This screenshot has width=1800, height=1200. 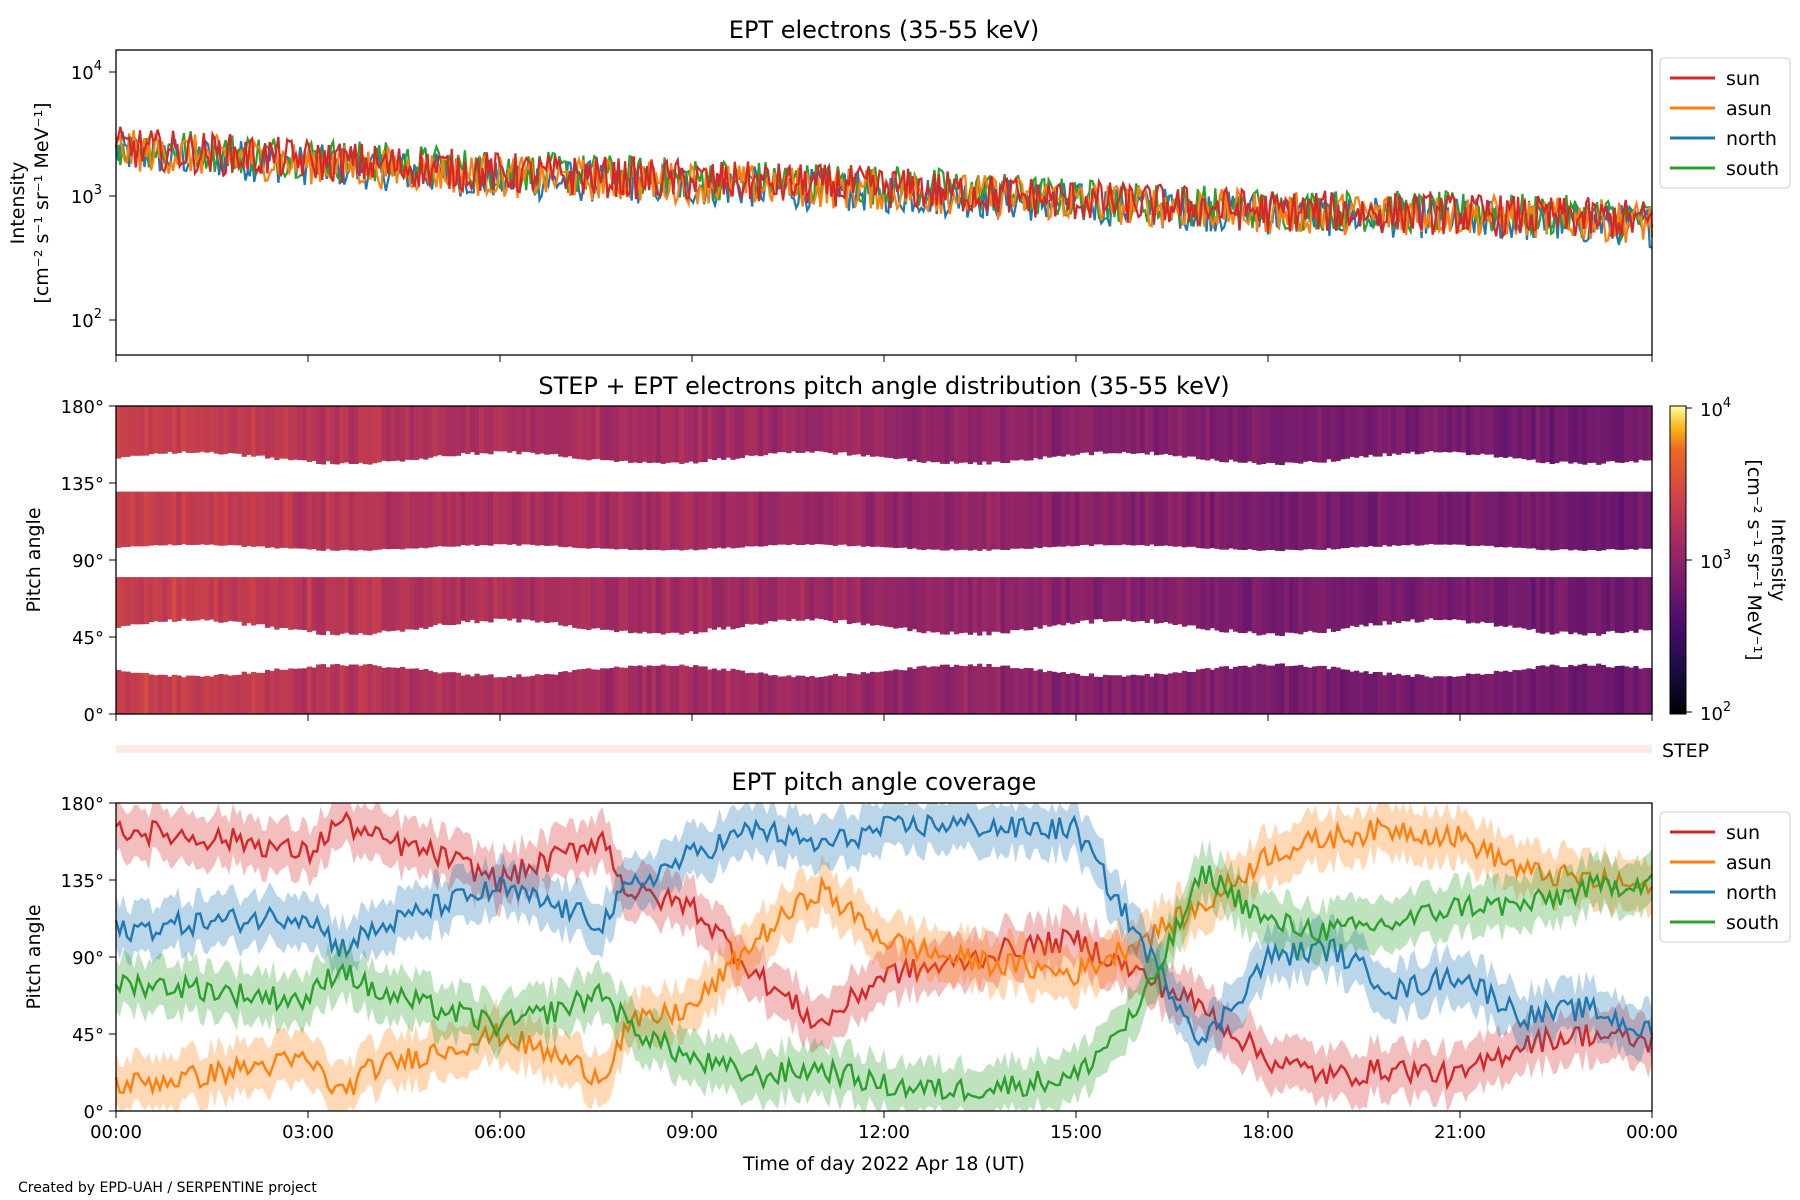 What do you see at coordinates (88, 958) in the screenshot?
I see `panel3-yticks: 0° 45° 90° 135° 180°` at bounding box center [88, 958].